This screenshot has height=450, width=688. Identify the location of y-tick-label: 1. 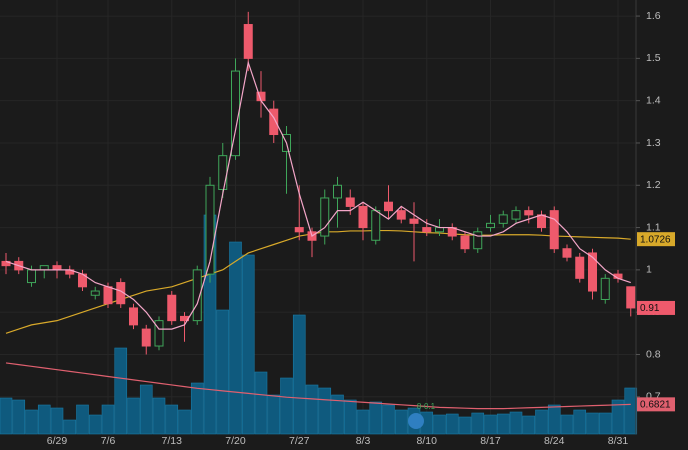
(649, 270).